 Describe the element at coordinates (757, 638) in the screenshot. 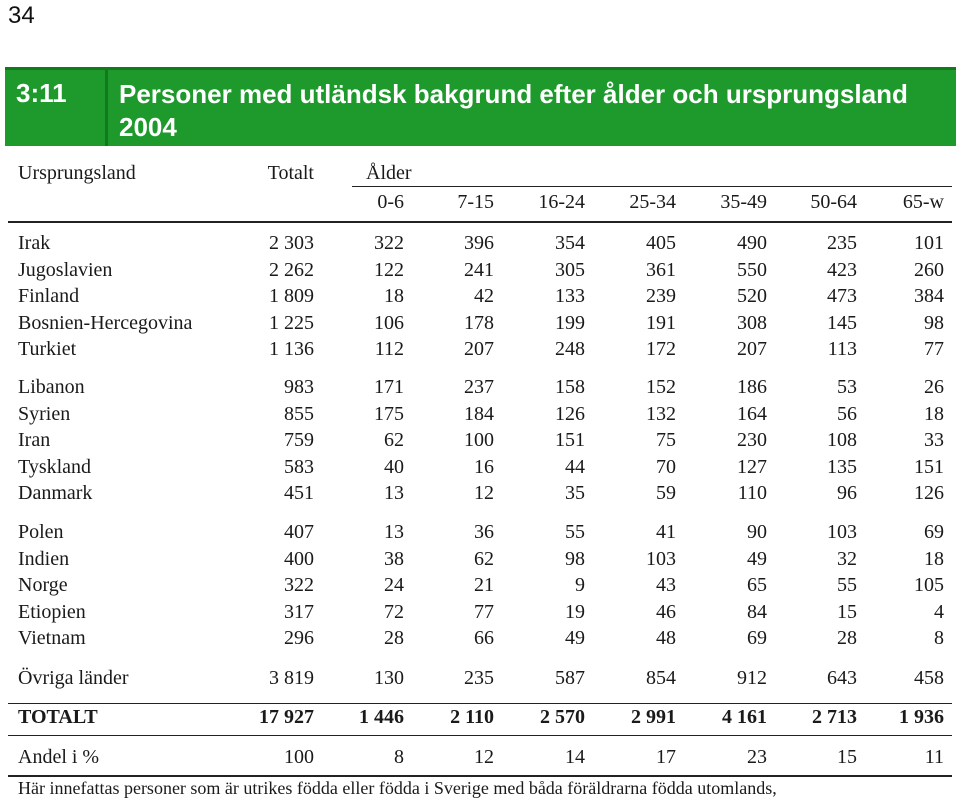

I see `table-cell: 69` at that location.